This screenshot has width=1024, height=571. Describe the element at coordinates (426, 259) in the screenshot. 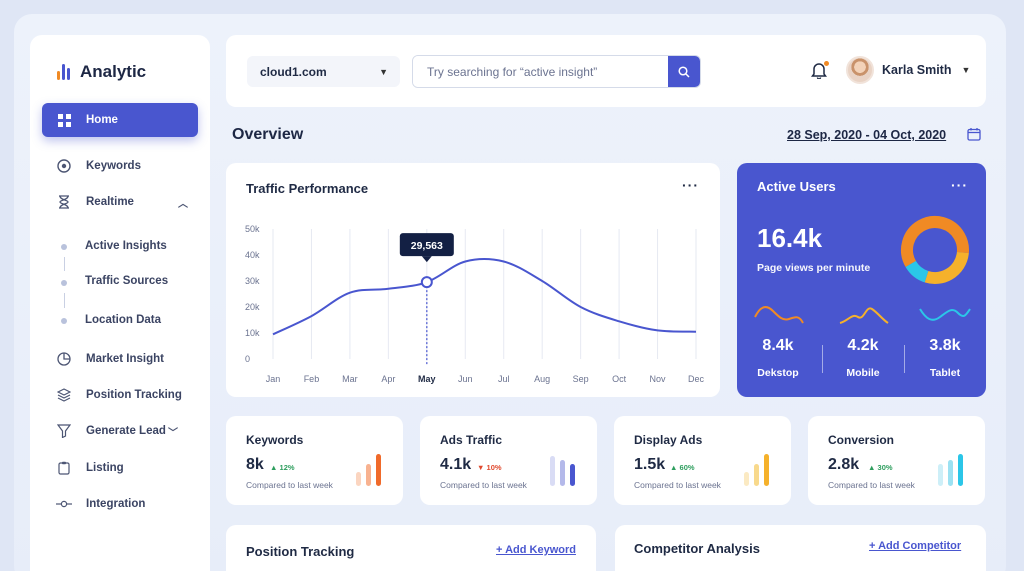

I see `tooltip-pointer` at that location.